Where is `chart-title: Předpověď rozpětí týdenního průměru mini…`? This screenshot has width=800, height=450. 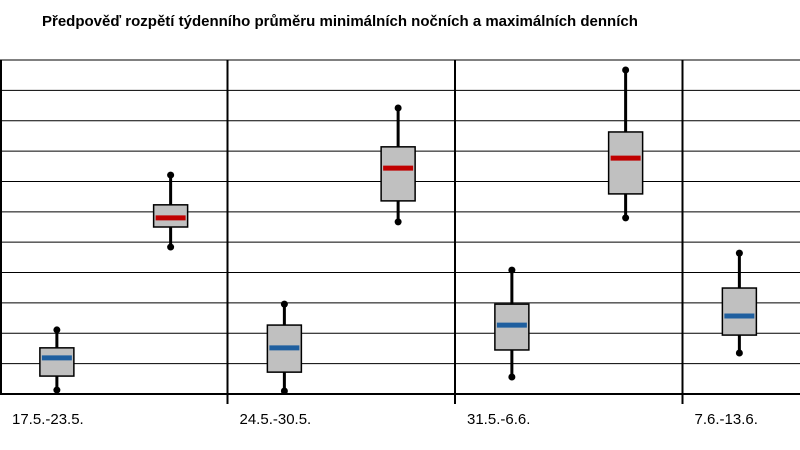
chart-title: Předpověď rozpětí týdenního průměru mini… is located at coordinates (340, 21).